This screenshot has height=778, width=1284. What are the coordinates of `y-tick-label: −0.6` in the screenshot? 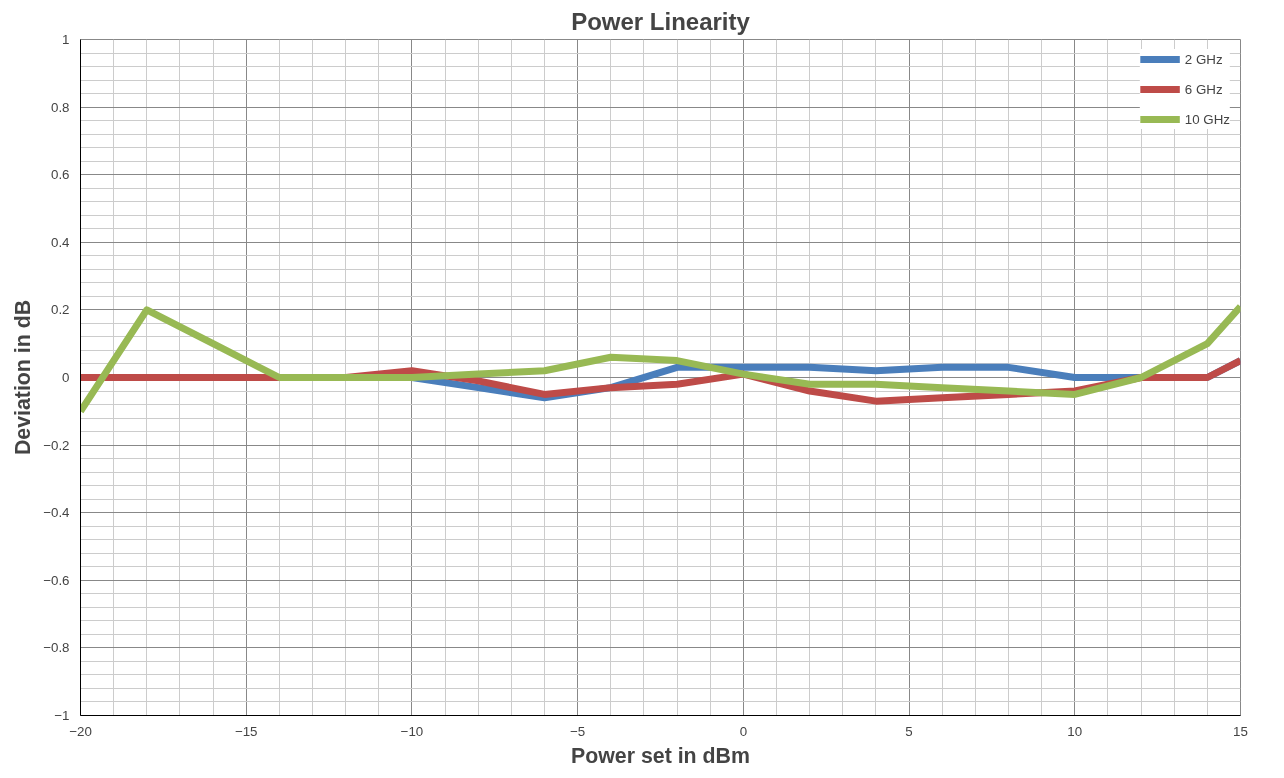 It's located at (56, 580).